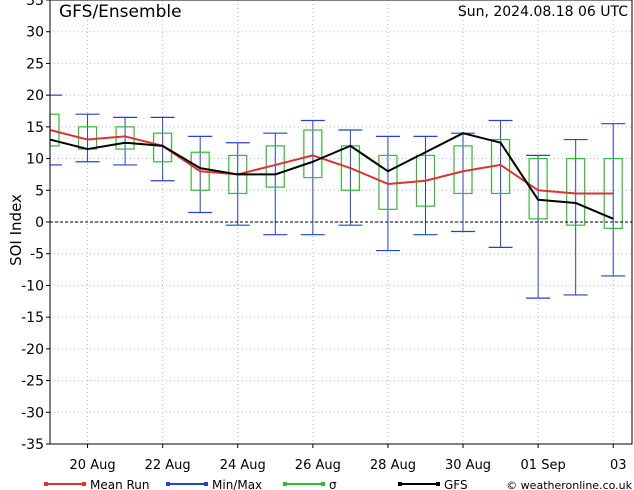 This screenshot has height=490, width=634. What do you see at coordinates (543, 12) in the screenshot?
I see `chart-datetime: Sun, 2024.08.18 06 UTC` at bounding box center [543, 12].